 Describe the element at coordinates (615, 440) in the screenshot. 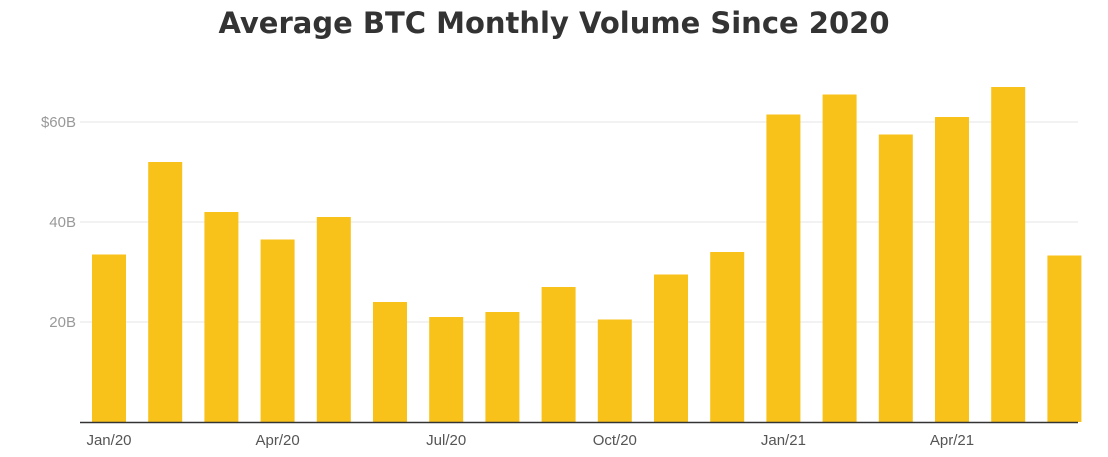

I see `x-tick-label: Oct/20` at that location.